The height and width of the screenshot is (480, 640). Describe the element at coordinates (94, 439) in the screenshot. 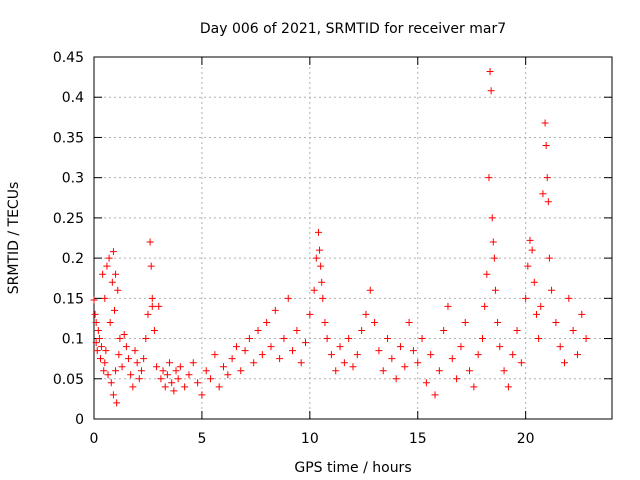

I see `x-tick-label: 0` at that location.